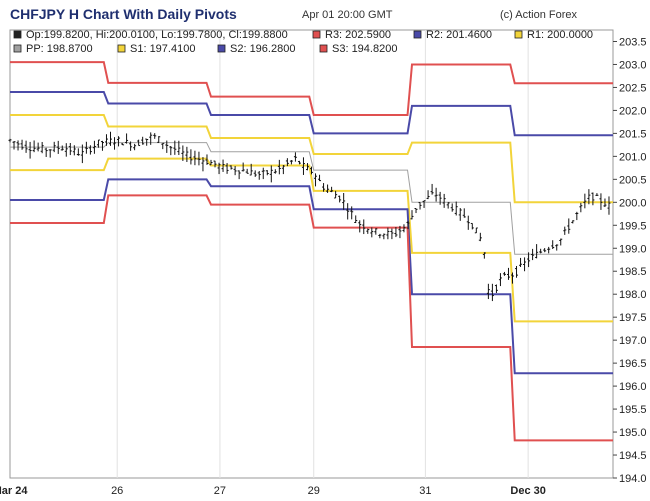 The height and width of the screenshot is (501, 650). I want to click on x-tick-label: Dec 30, so click(527, 491).